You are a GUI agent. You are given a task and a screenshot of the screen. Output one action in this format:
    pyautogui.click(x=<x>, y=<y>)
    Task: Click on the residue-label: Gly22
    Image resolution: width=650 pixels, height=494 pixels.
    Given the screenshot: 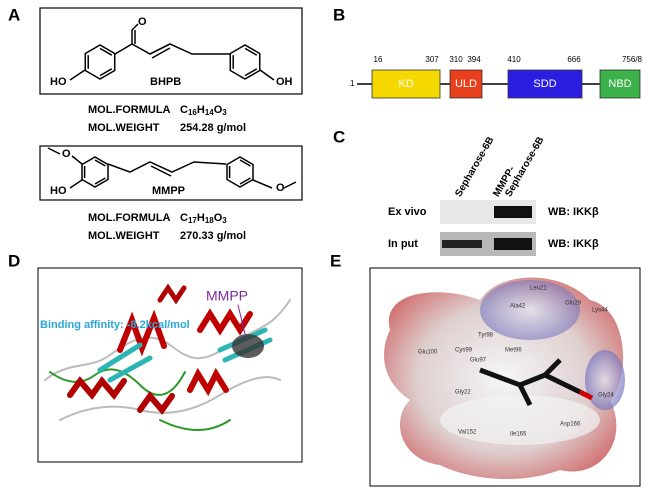 What is the action you would take?
    pyautogui.click(x=463, y=393)
    